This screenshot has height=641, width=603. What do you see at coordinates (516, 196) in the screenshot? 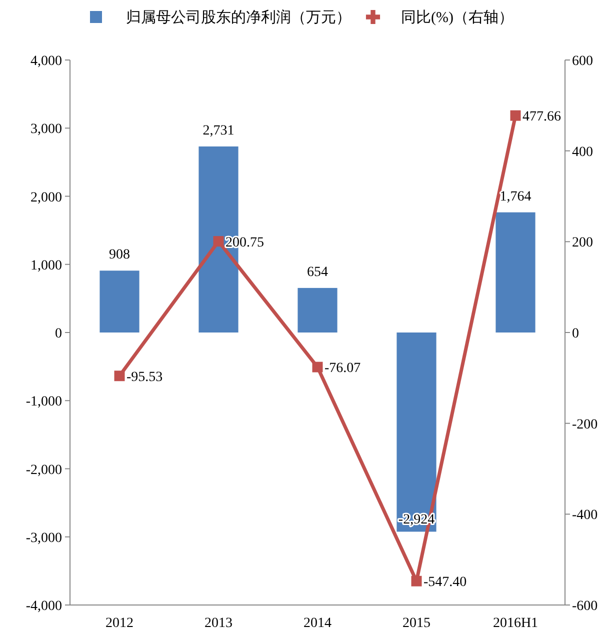
I see `data-label: 1,764` at bounding box center [516, 196].